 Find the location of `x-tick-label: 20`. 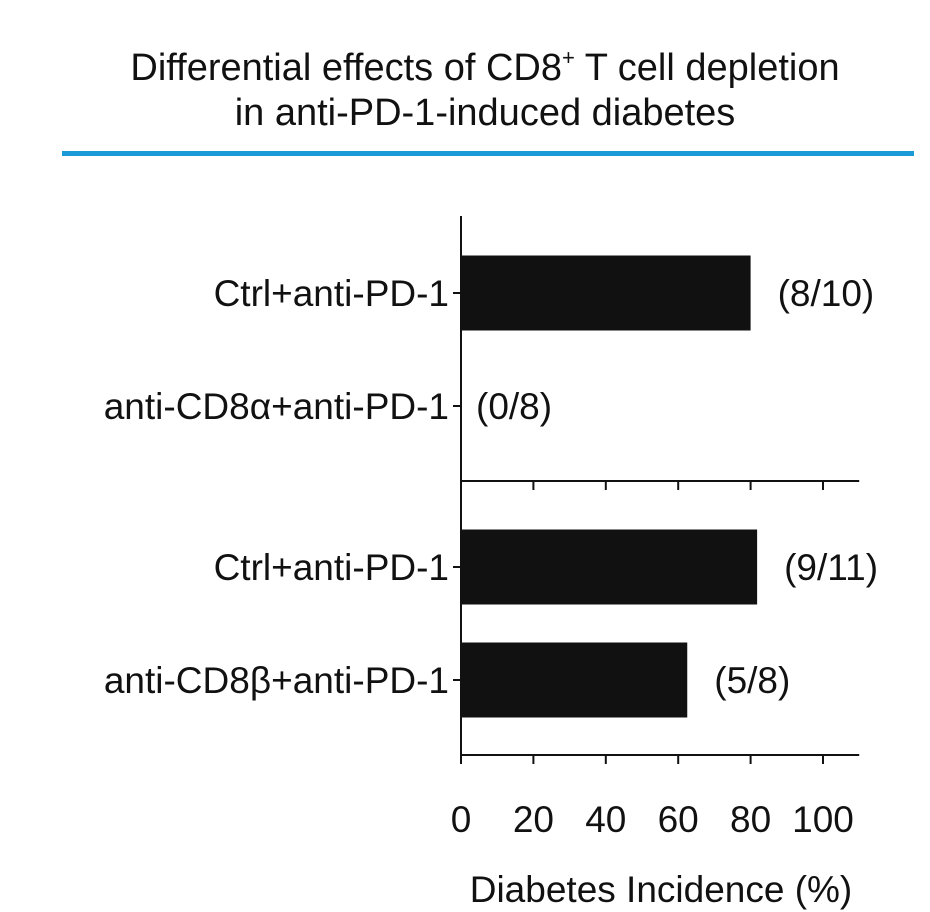

x-tick-label: 20 is located at coordinates (533, 819).